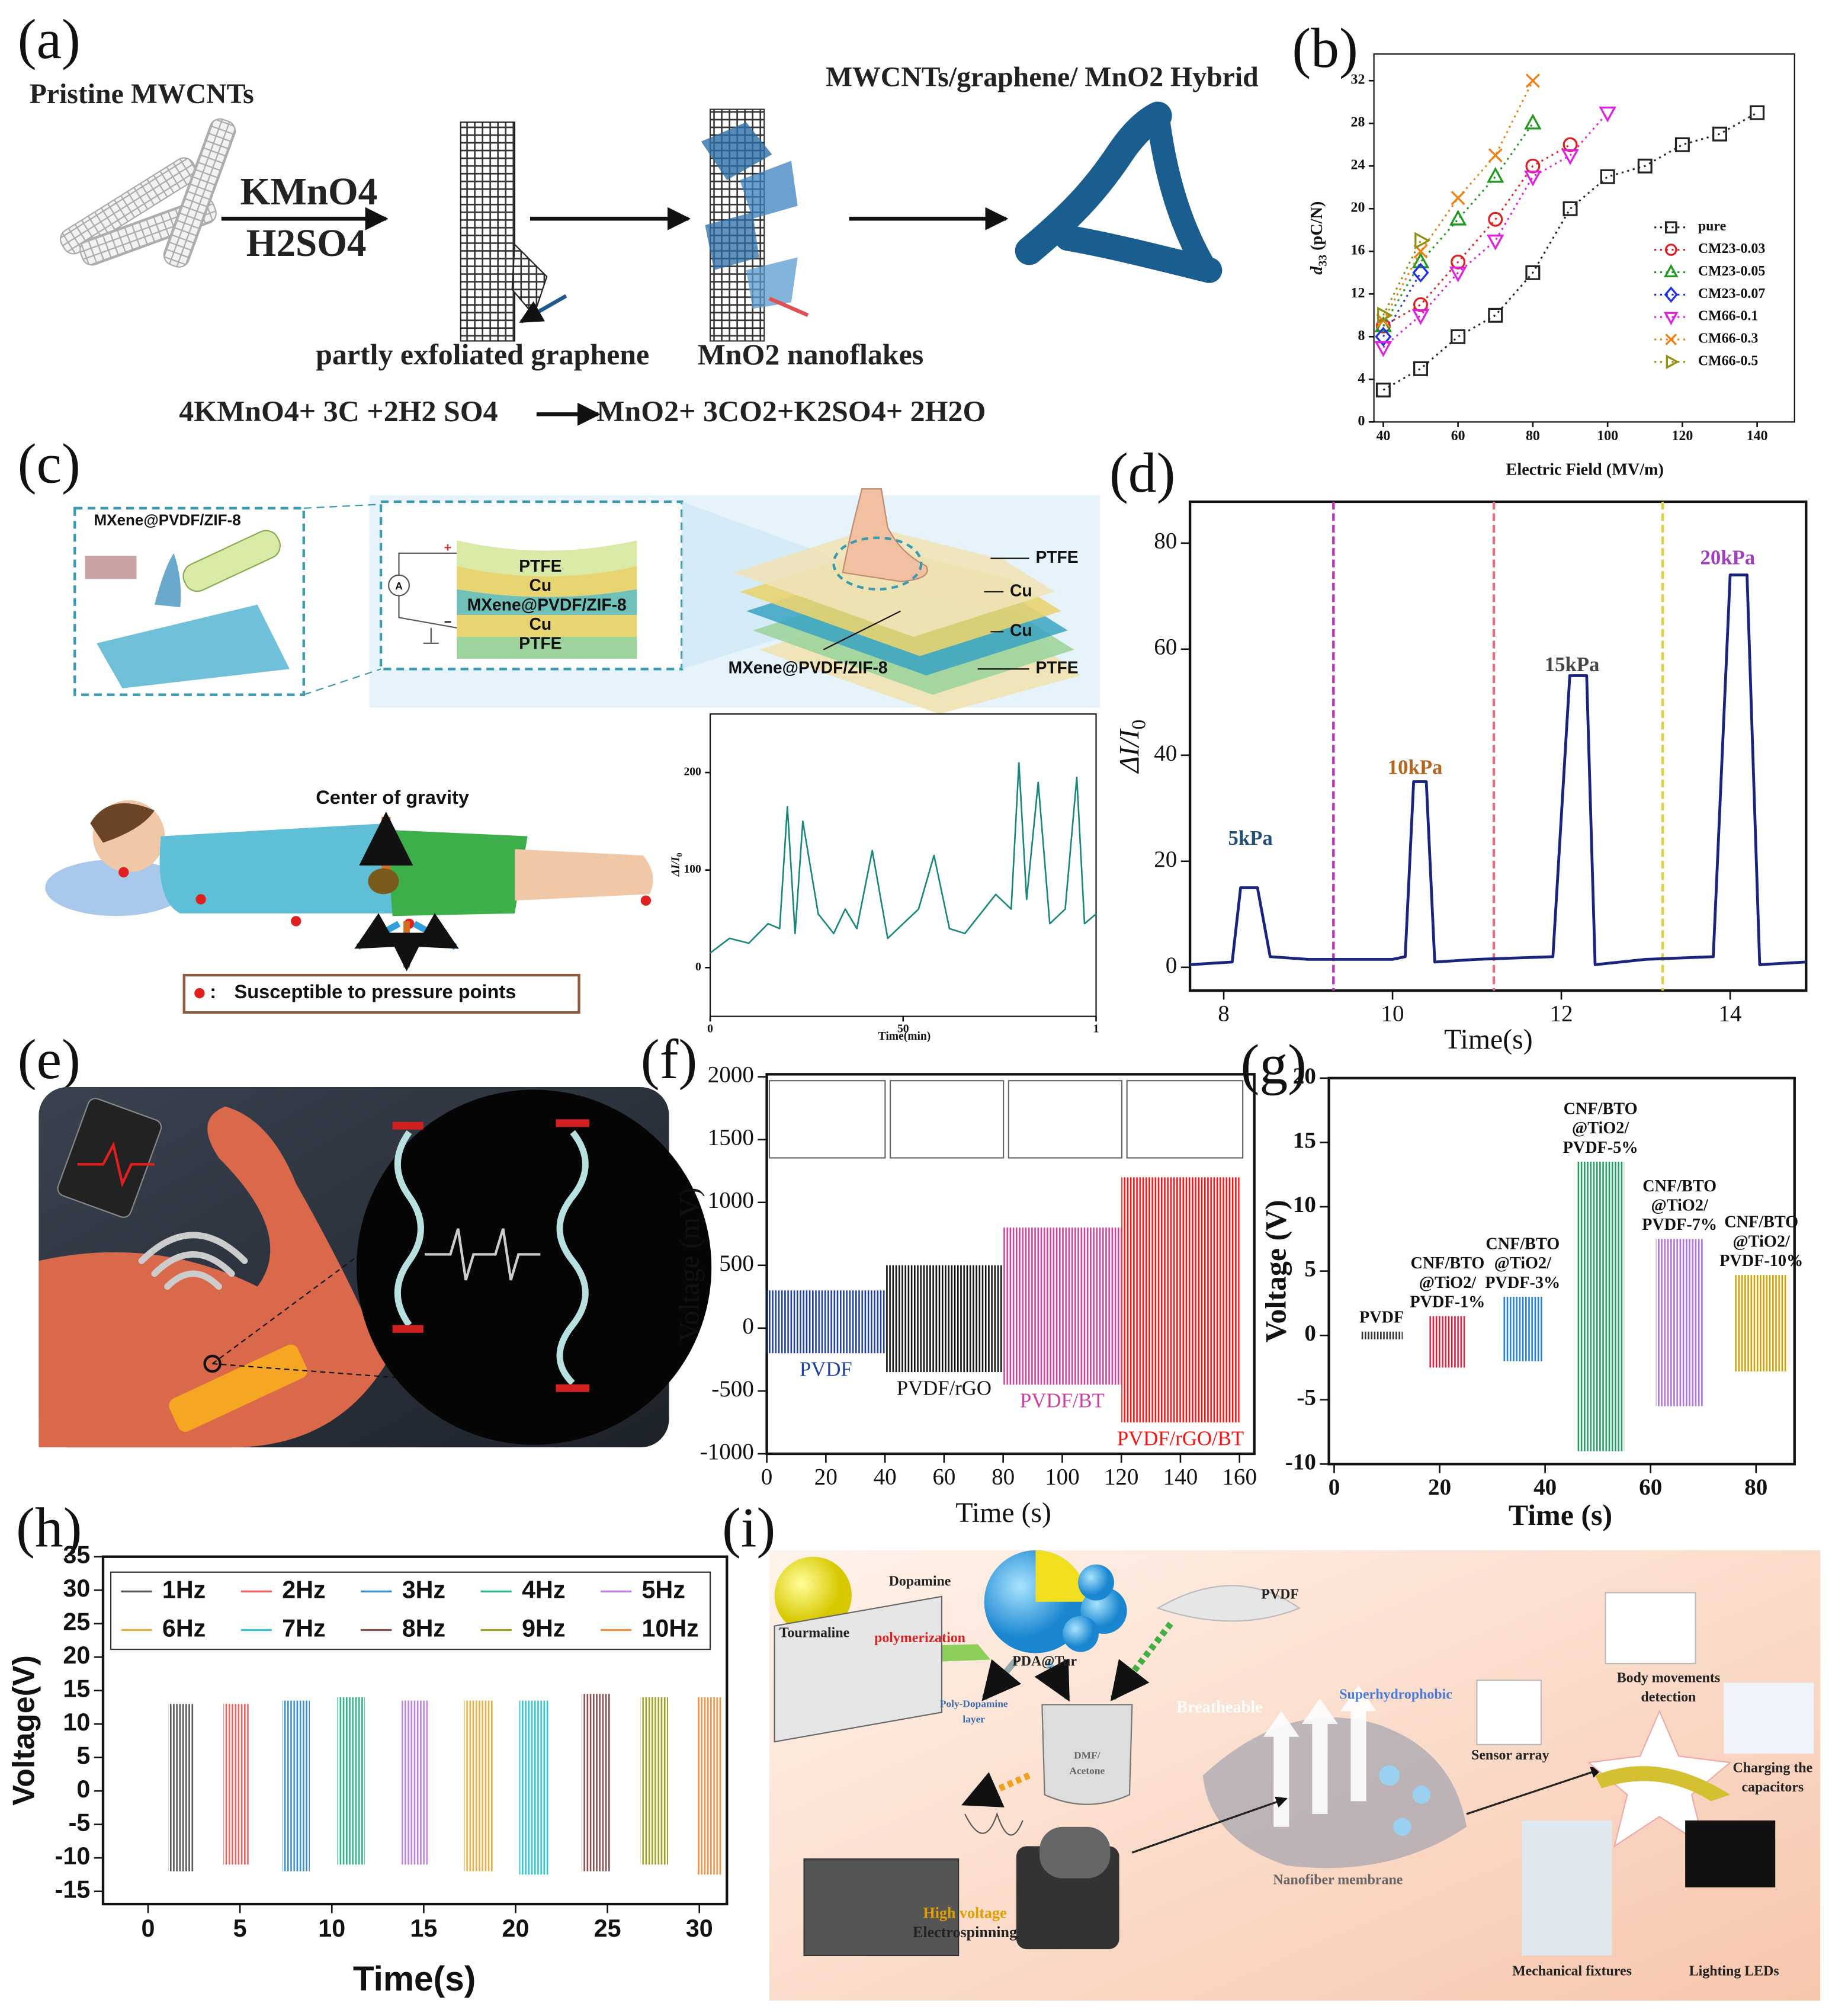 This screenshot has width=1832, height=2016. I want to click on drum, so click(1075, 1852).